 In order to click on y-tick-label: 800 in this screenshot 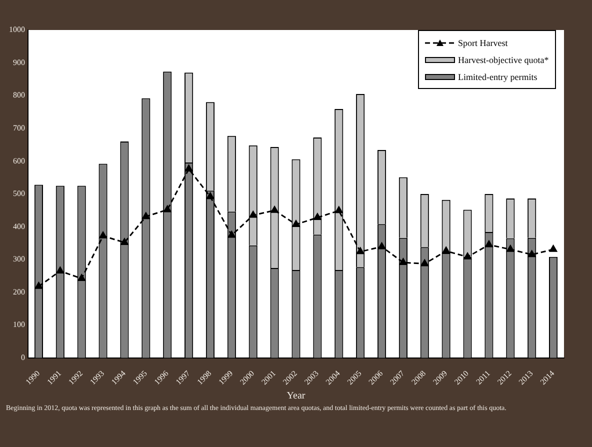, I will do `click(19, 95)`.